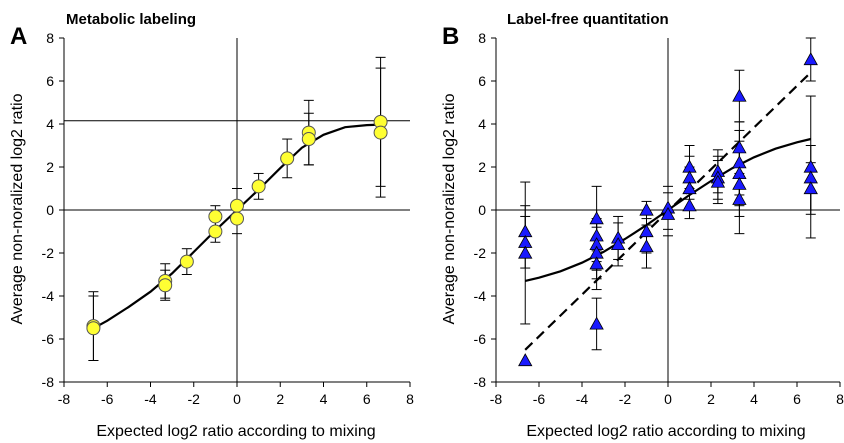 This screenshot has width=844, height=443. What do you see at coordinates (588, 19) in the screenshot?
I see `chart-title: Label-free quantitation` at bounding box center [588, 19].